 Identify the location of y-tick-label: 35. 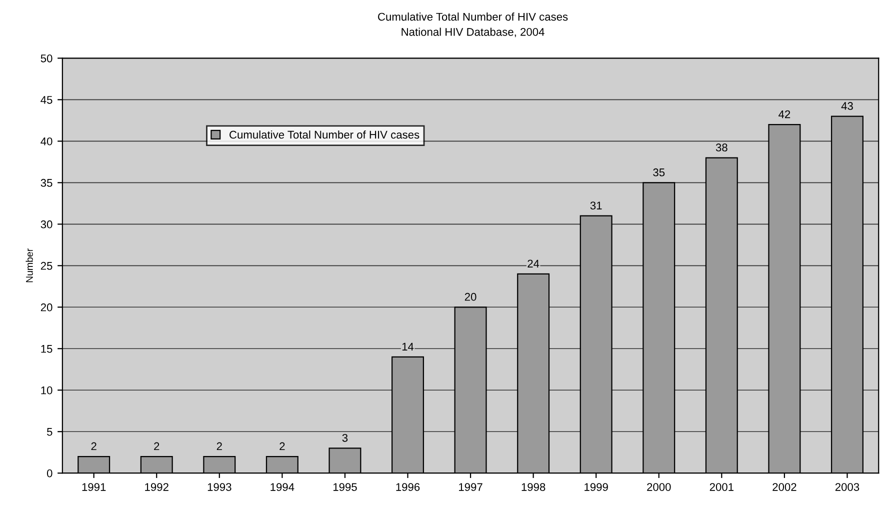
(46, 182).